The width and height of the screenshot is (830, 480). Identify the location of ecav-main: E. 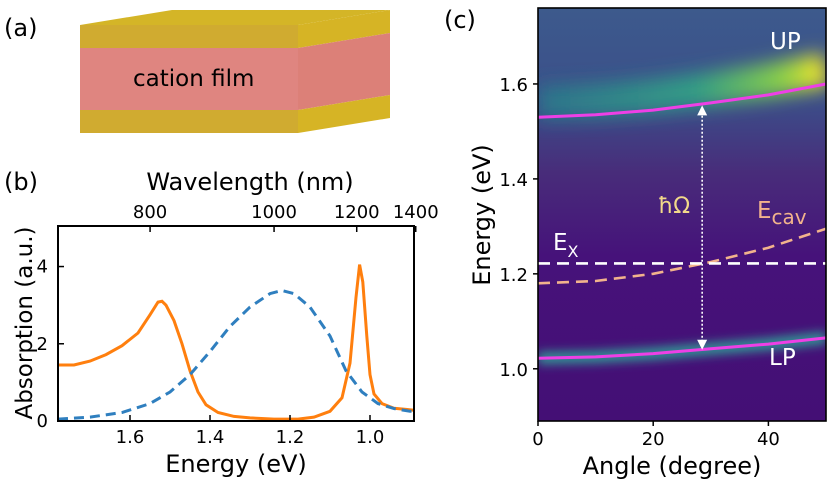
(764, 211).